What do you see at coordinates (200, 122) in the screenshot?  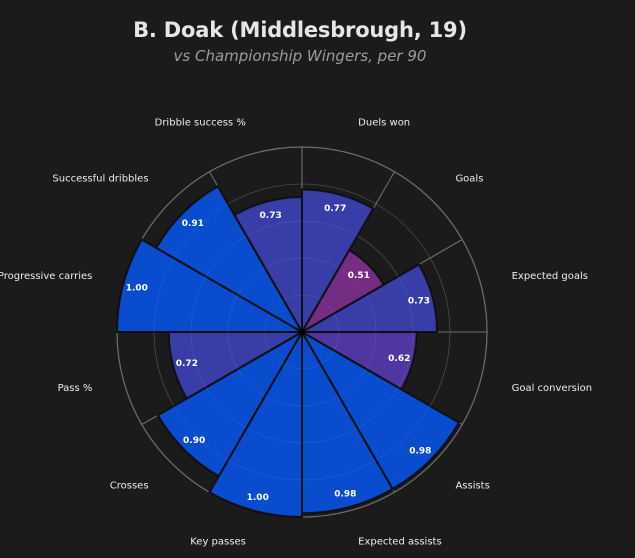 I see `axis-label: Dribble success %` at bounding box center [200, 122].